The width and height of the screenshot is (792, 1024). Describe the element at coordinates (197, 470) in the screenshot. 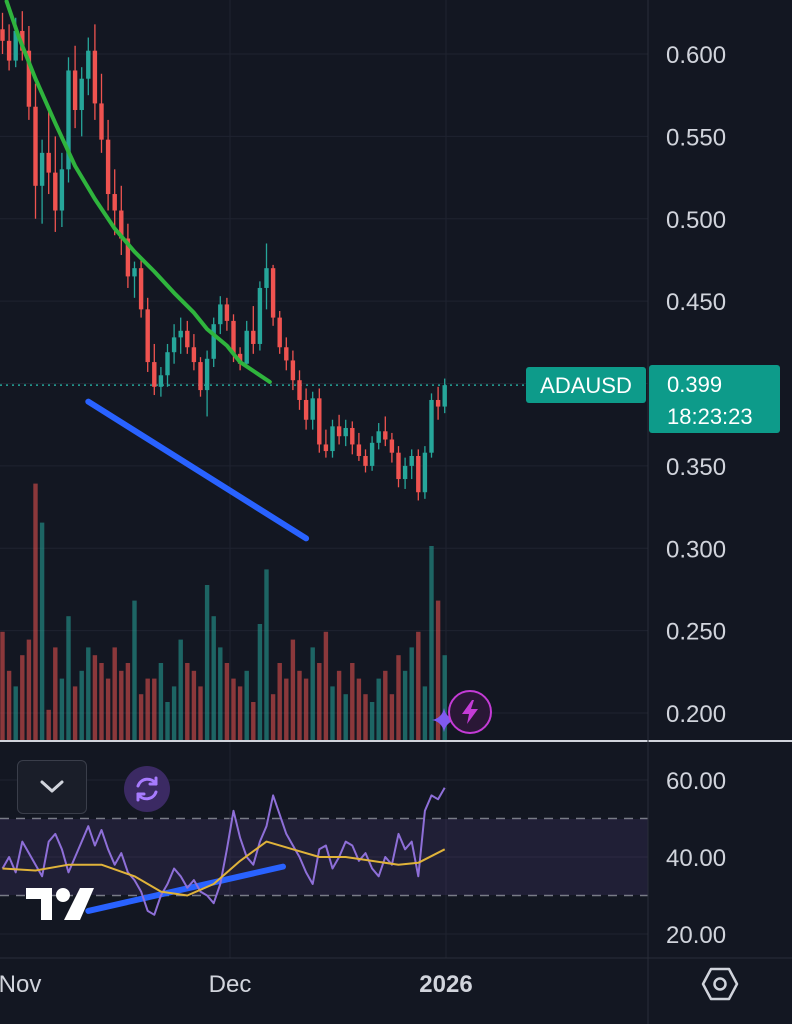

I see `price-trendline` at that location.